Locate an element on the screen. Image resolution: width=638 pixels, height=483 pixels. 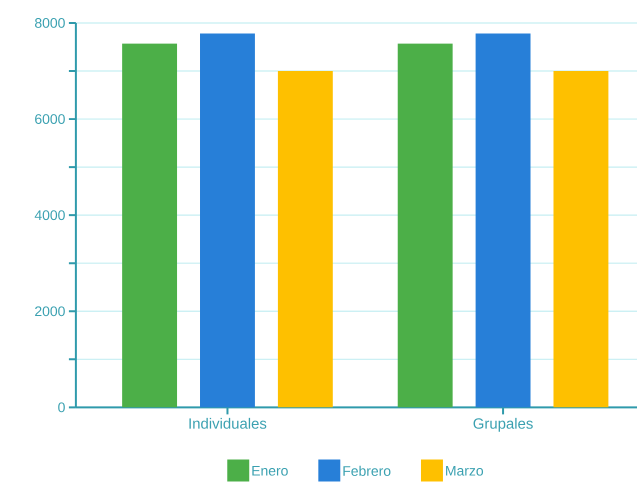
x-tick-label: Individuales is located at coordinates (227, 423).